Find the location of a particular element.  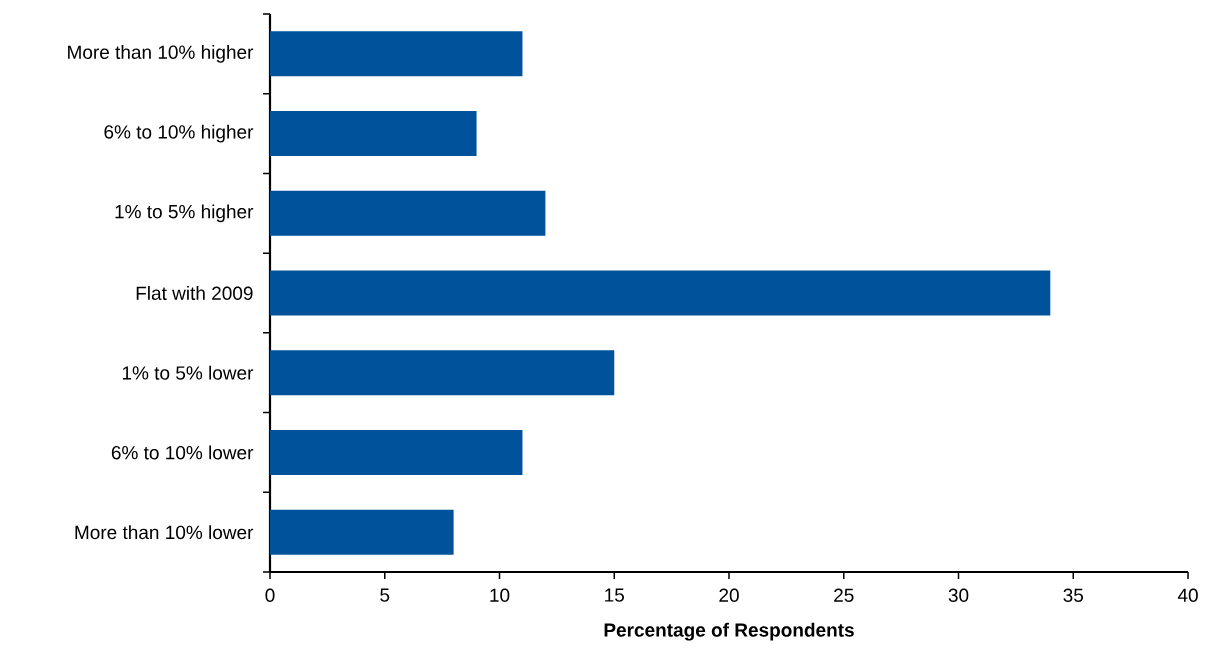

y-tick-label: 1% to 5% lower is located at coordinates (188, 372).